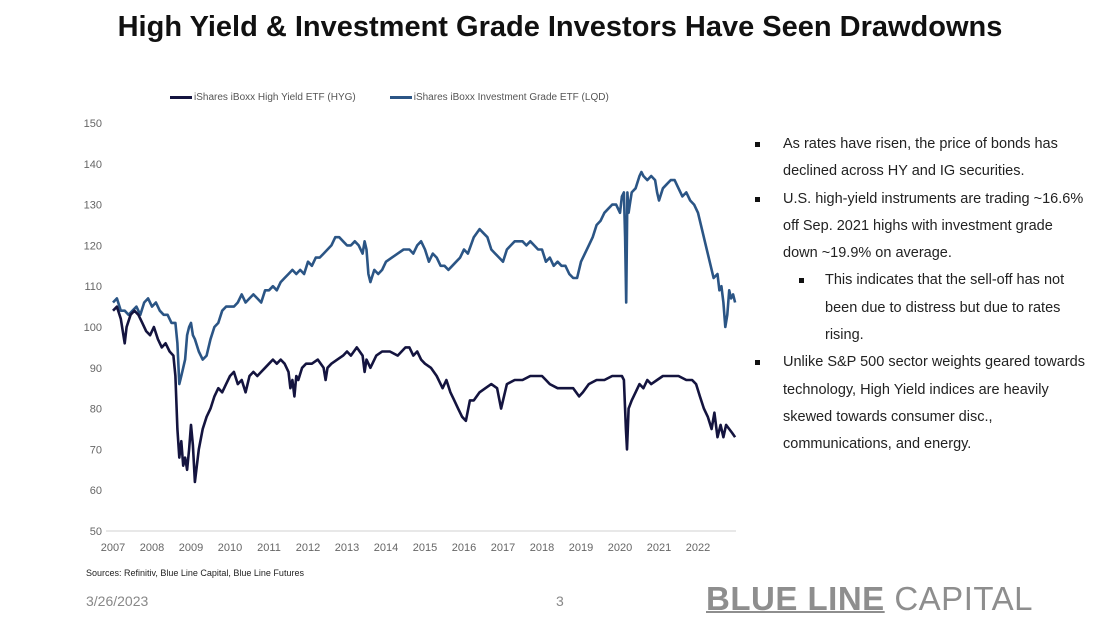 This screenshot has width=1120, height=630. Describe the element at coordinates (400, 97) in the screenshot. I see `legend-swatch-lqd` at that location.